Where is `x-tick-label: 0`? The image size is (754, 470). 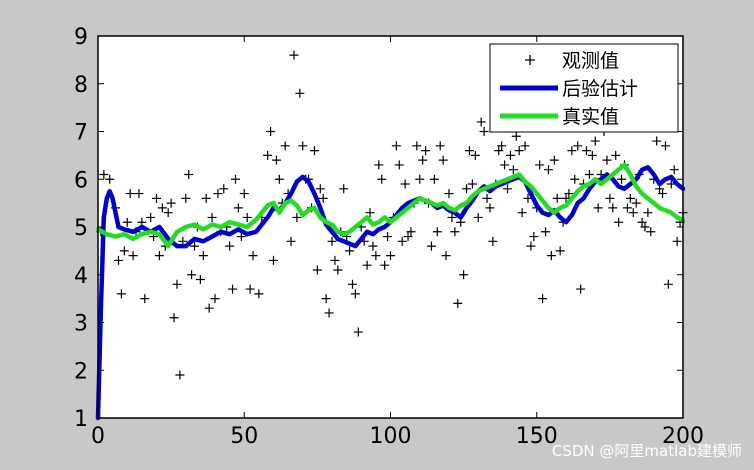
x-tick-label: 0 is located at coordinates (98, 436).